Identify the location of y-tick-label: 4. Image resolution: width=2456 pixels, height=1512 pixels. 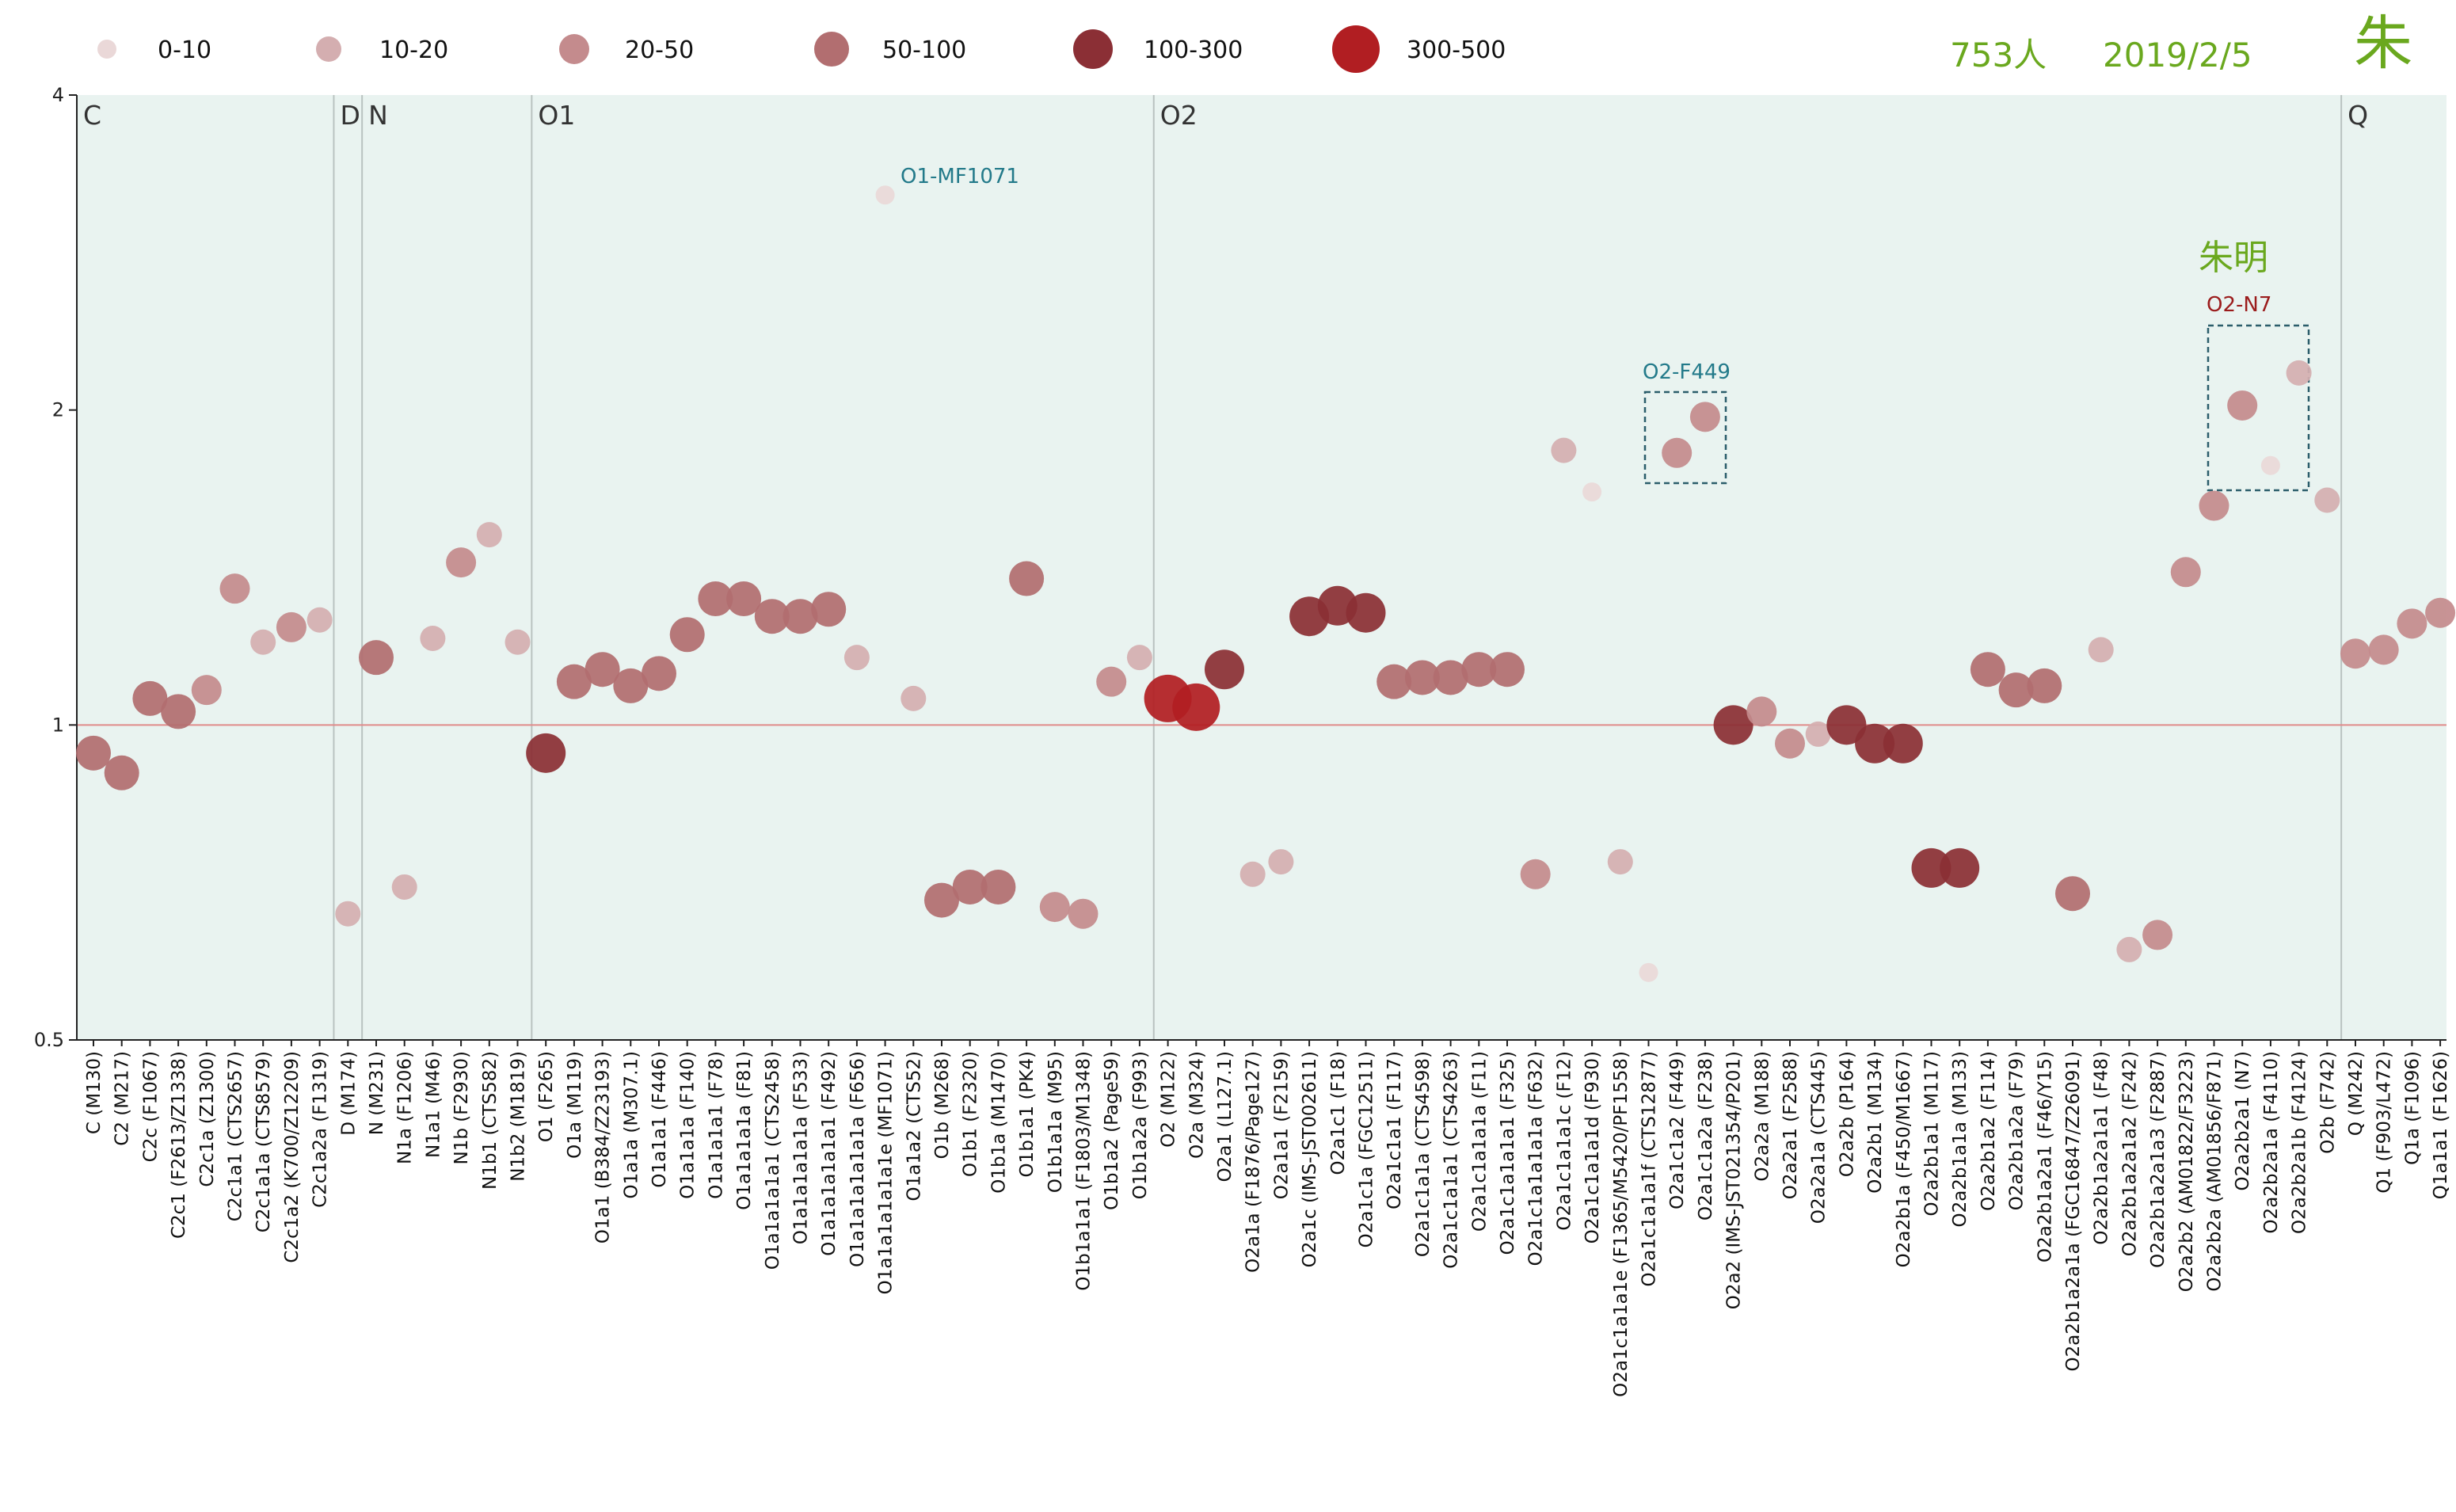
(58, 95).